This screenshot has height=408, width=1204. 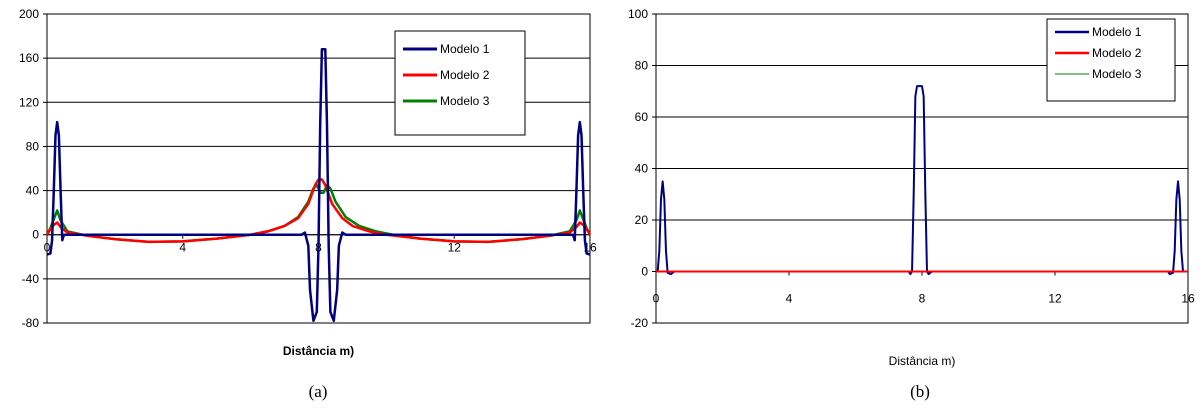 What do you see at coordinates (29, 102) in the screenshot?
I see `y-tick-label: 120` at bounding box center [29, 102].